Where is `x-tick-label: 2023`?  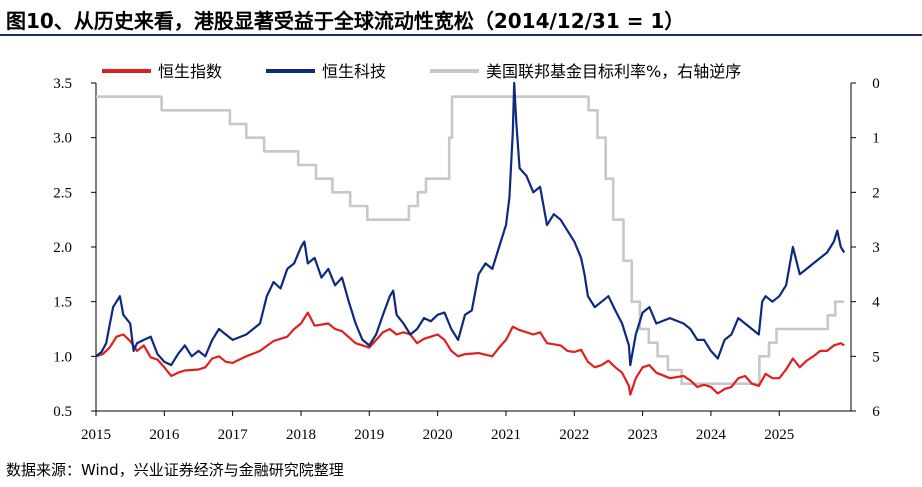 x-tick-label: 2023 is located at coordinates (643, 435).